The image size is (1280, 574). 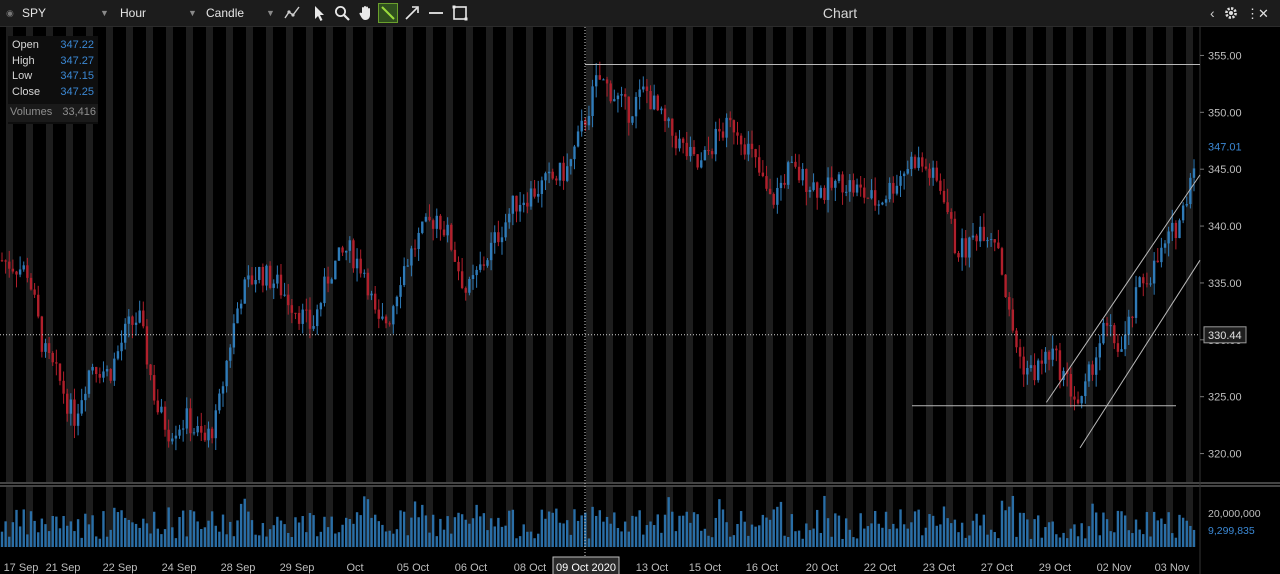 I want to click on draw-line-icon, so click(x=292, y=13).